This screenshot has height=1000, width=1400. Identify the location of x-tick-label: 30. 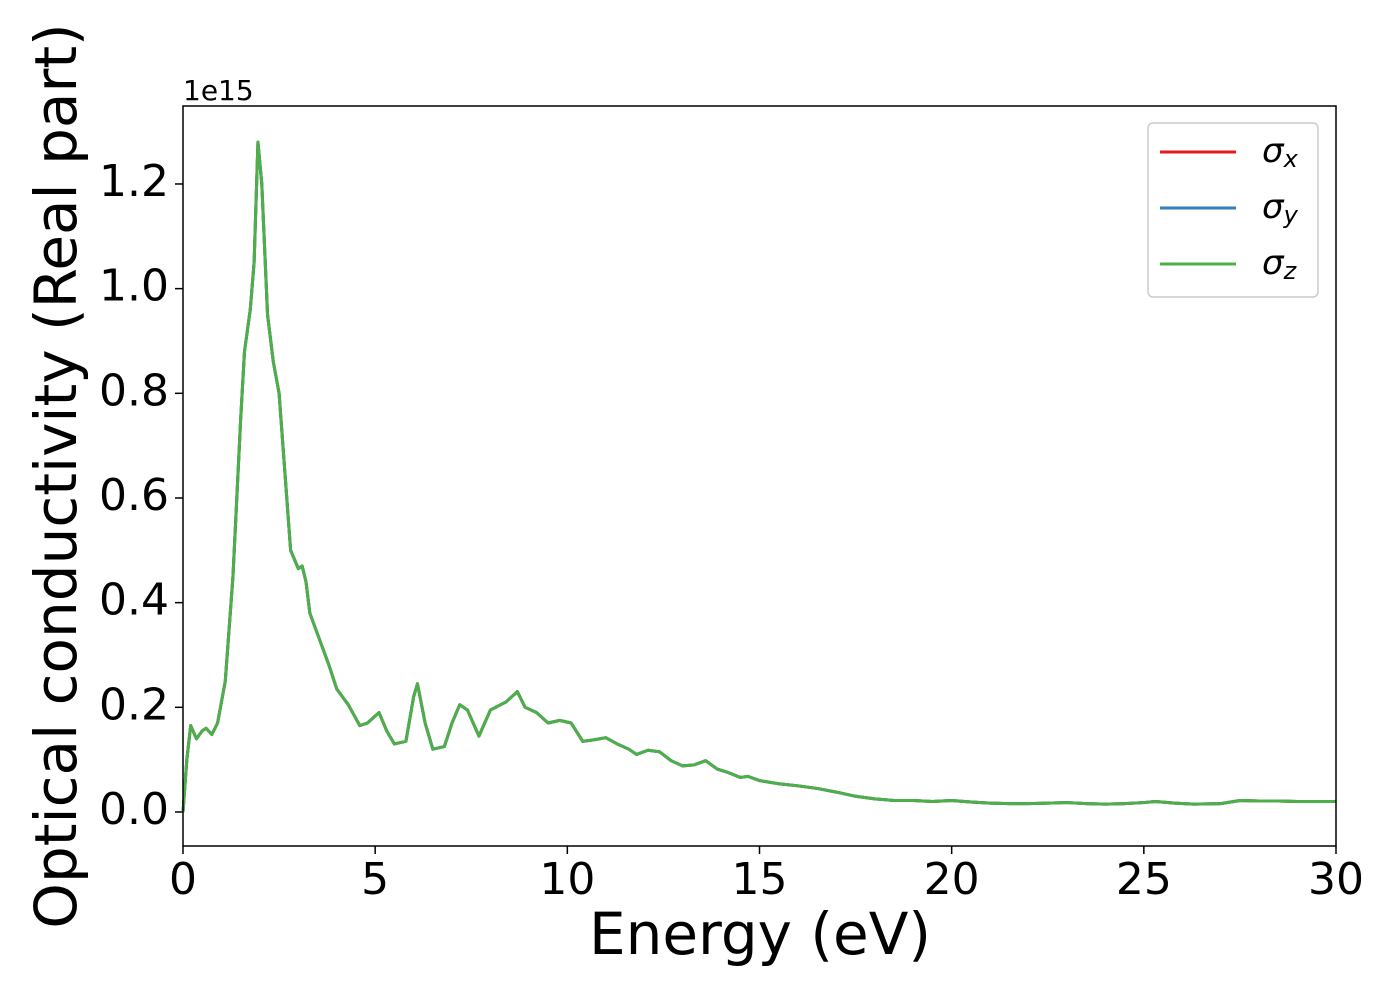
(1336, 879).